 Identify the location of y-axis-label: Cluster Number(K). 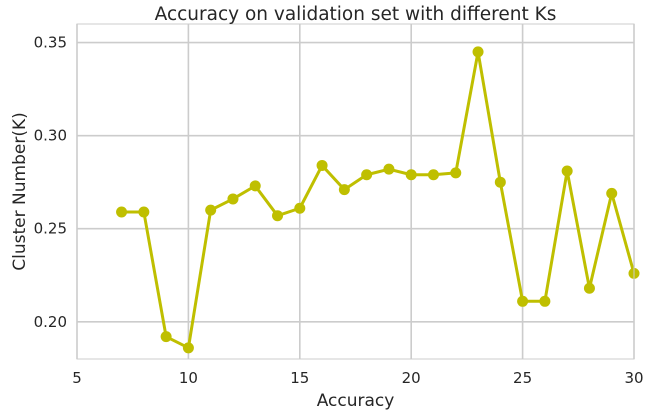
(20, 191).